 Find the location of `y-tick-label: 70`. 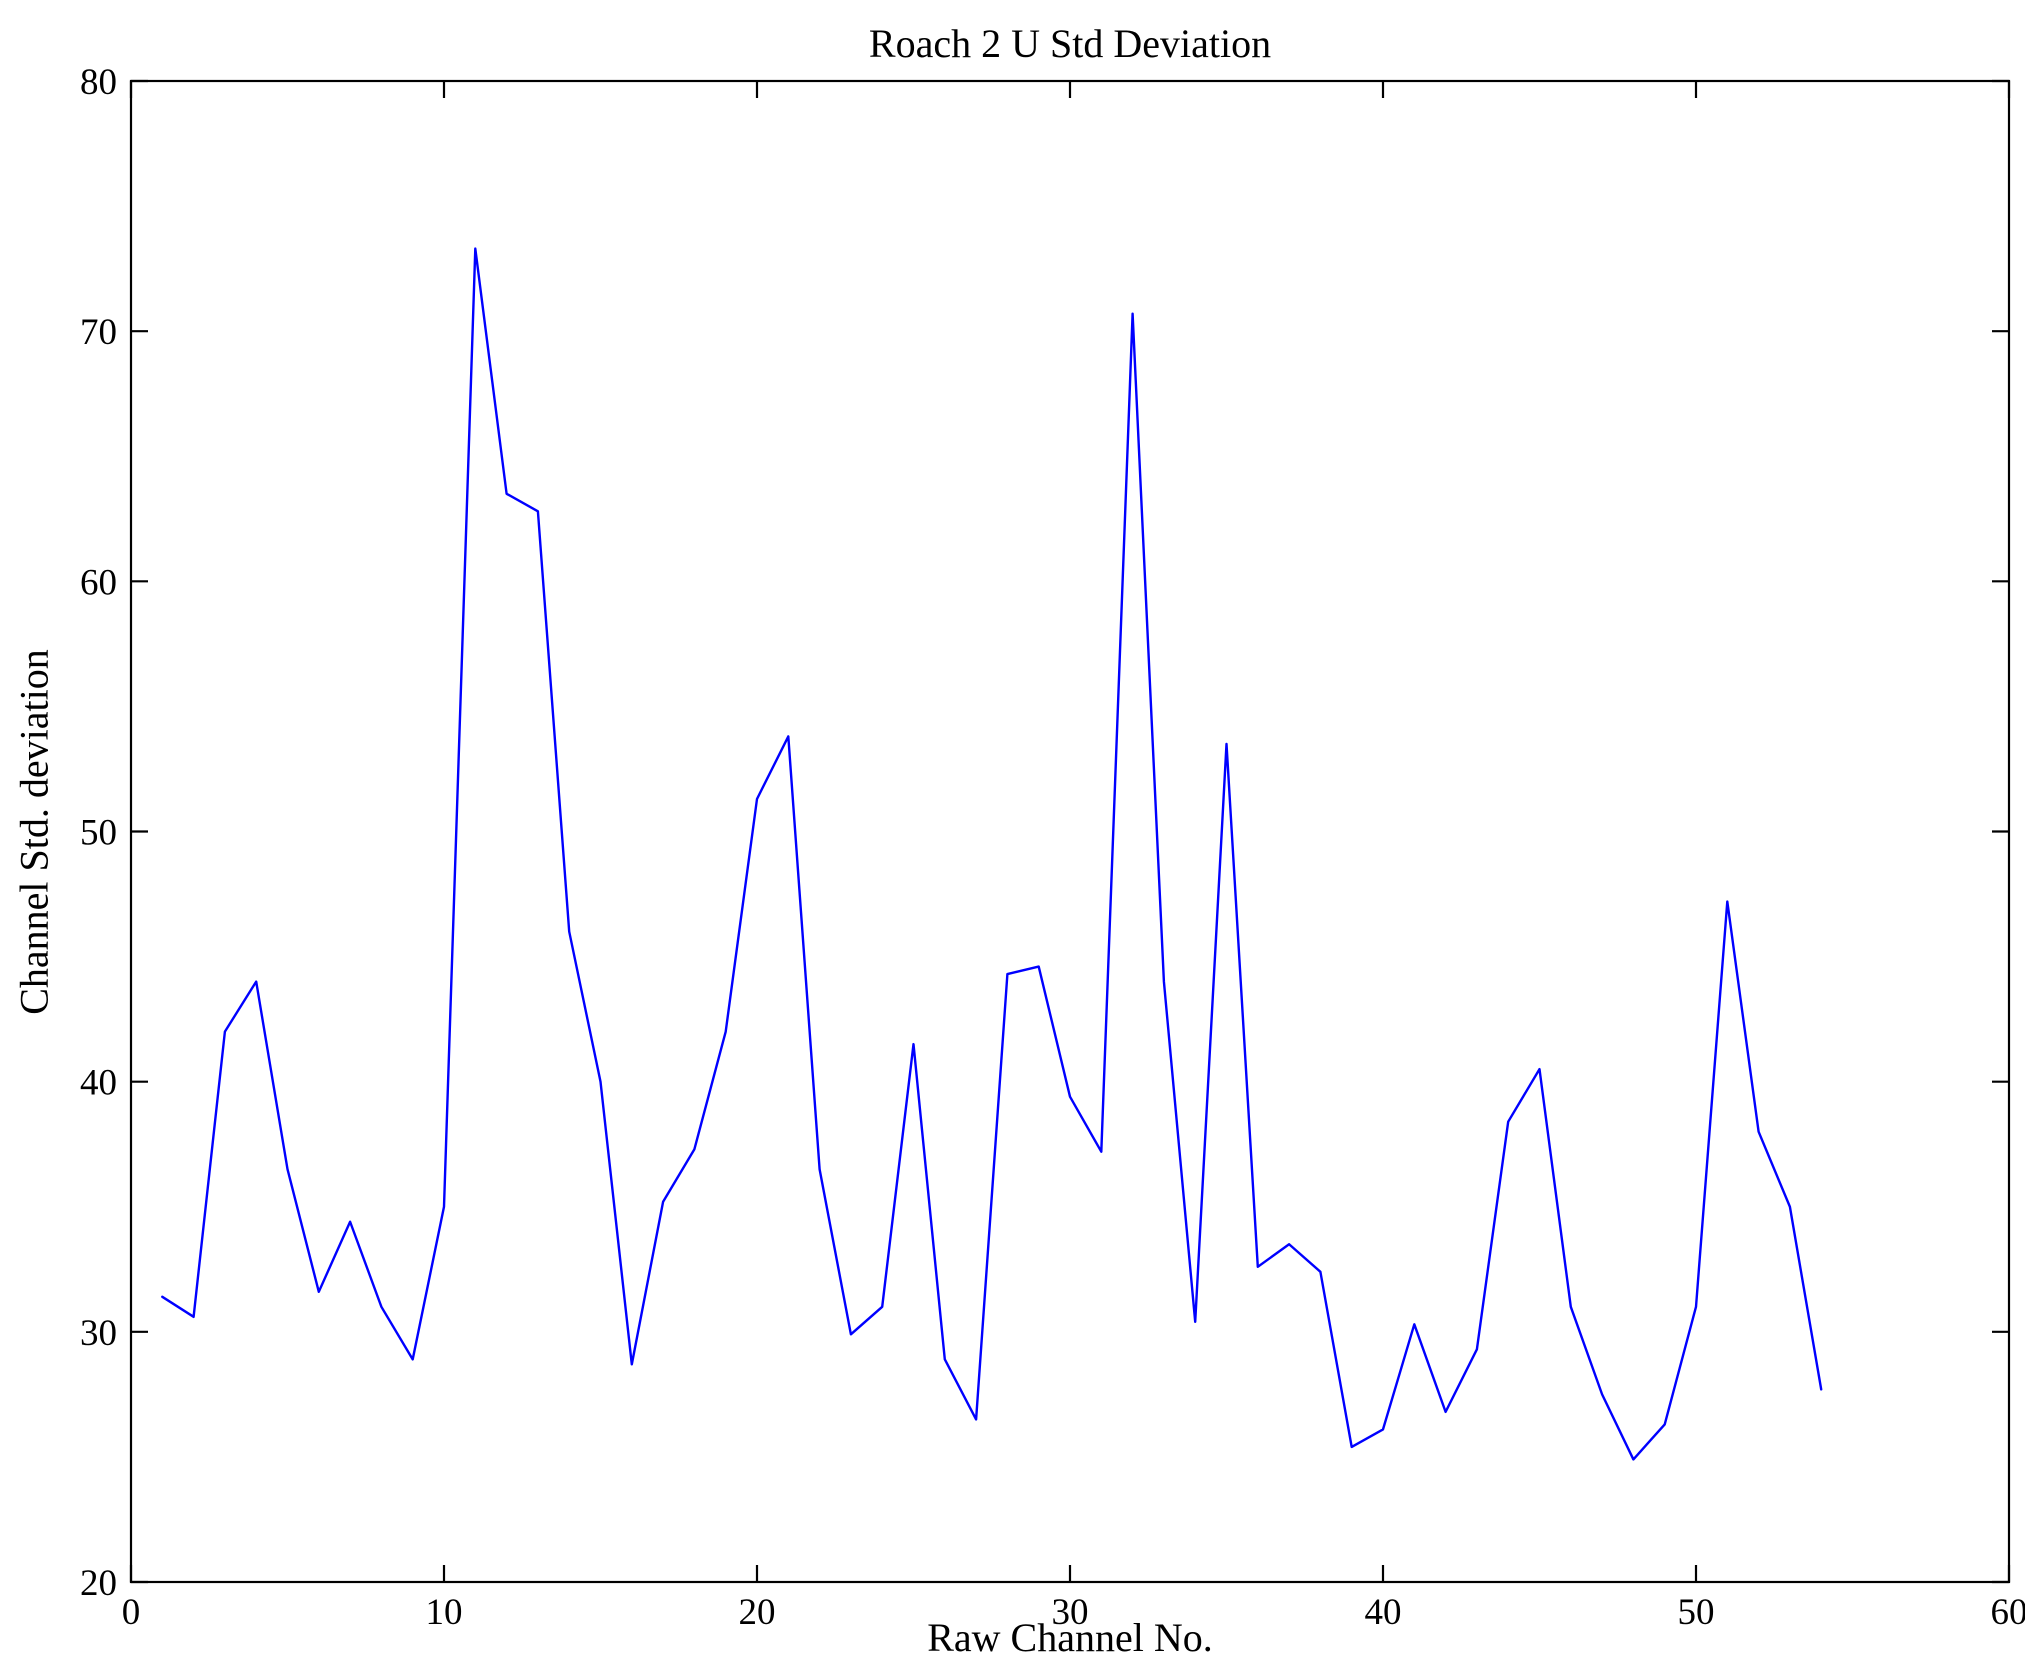

y-tick-label: 70 is located at coordinates (98, 332).